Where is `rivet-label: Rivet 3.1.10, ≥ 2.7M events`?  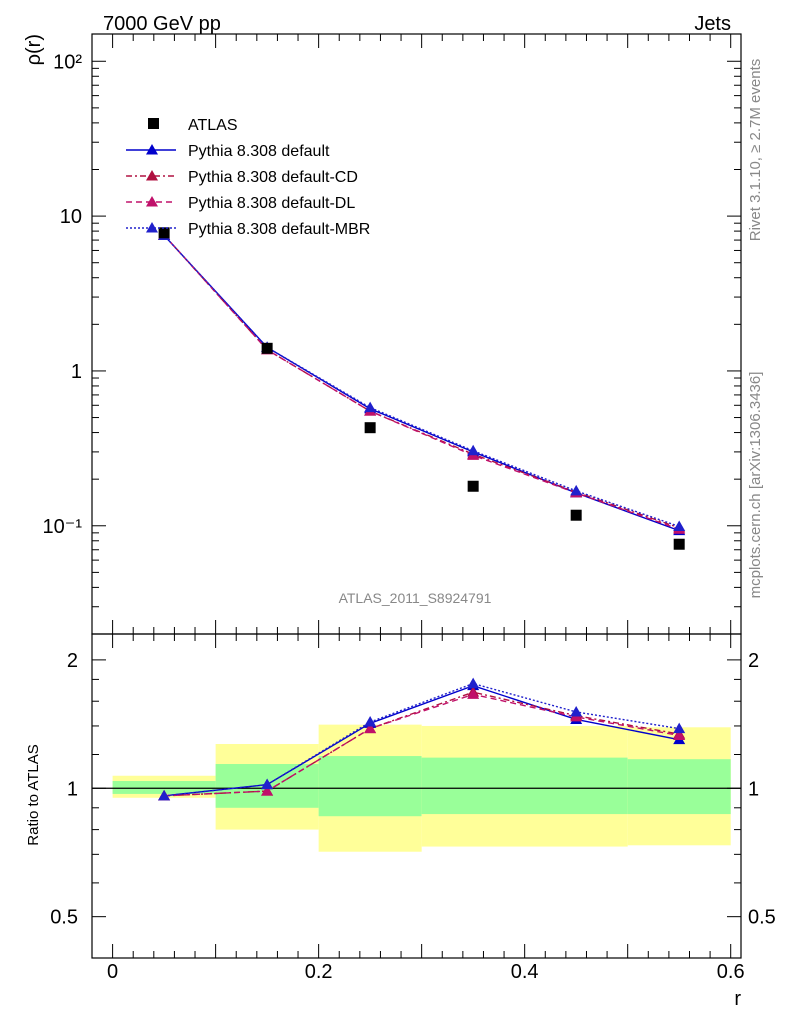
rivet-label: Rivet 3.1.10, ≥ 2.7M events is located at coordinates (755, 150).